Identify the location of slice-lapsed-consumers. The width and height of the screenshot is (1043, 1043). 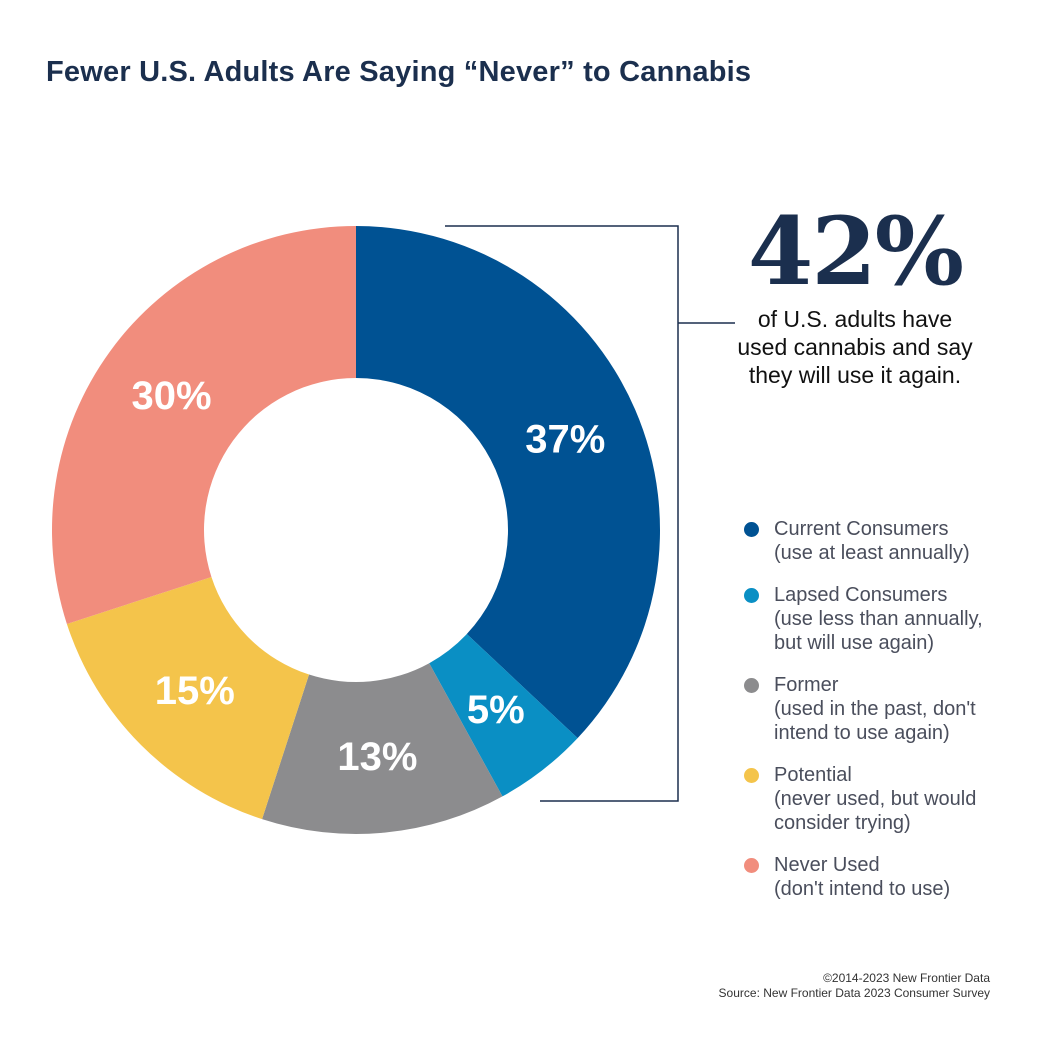
(503, 715).